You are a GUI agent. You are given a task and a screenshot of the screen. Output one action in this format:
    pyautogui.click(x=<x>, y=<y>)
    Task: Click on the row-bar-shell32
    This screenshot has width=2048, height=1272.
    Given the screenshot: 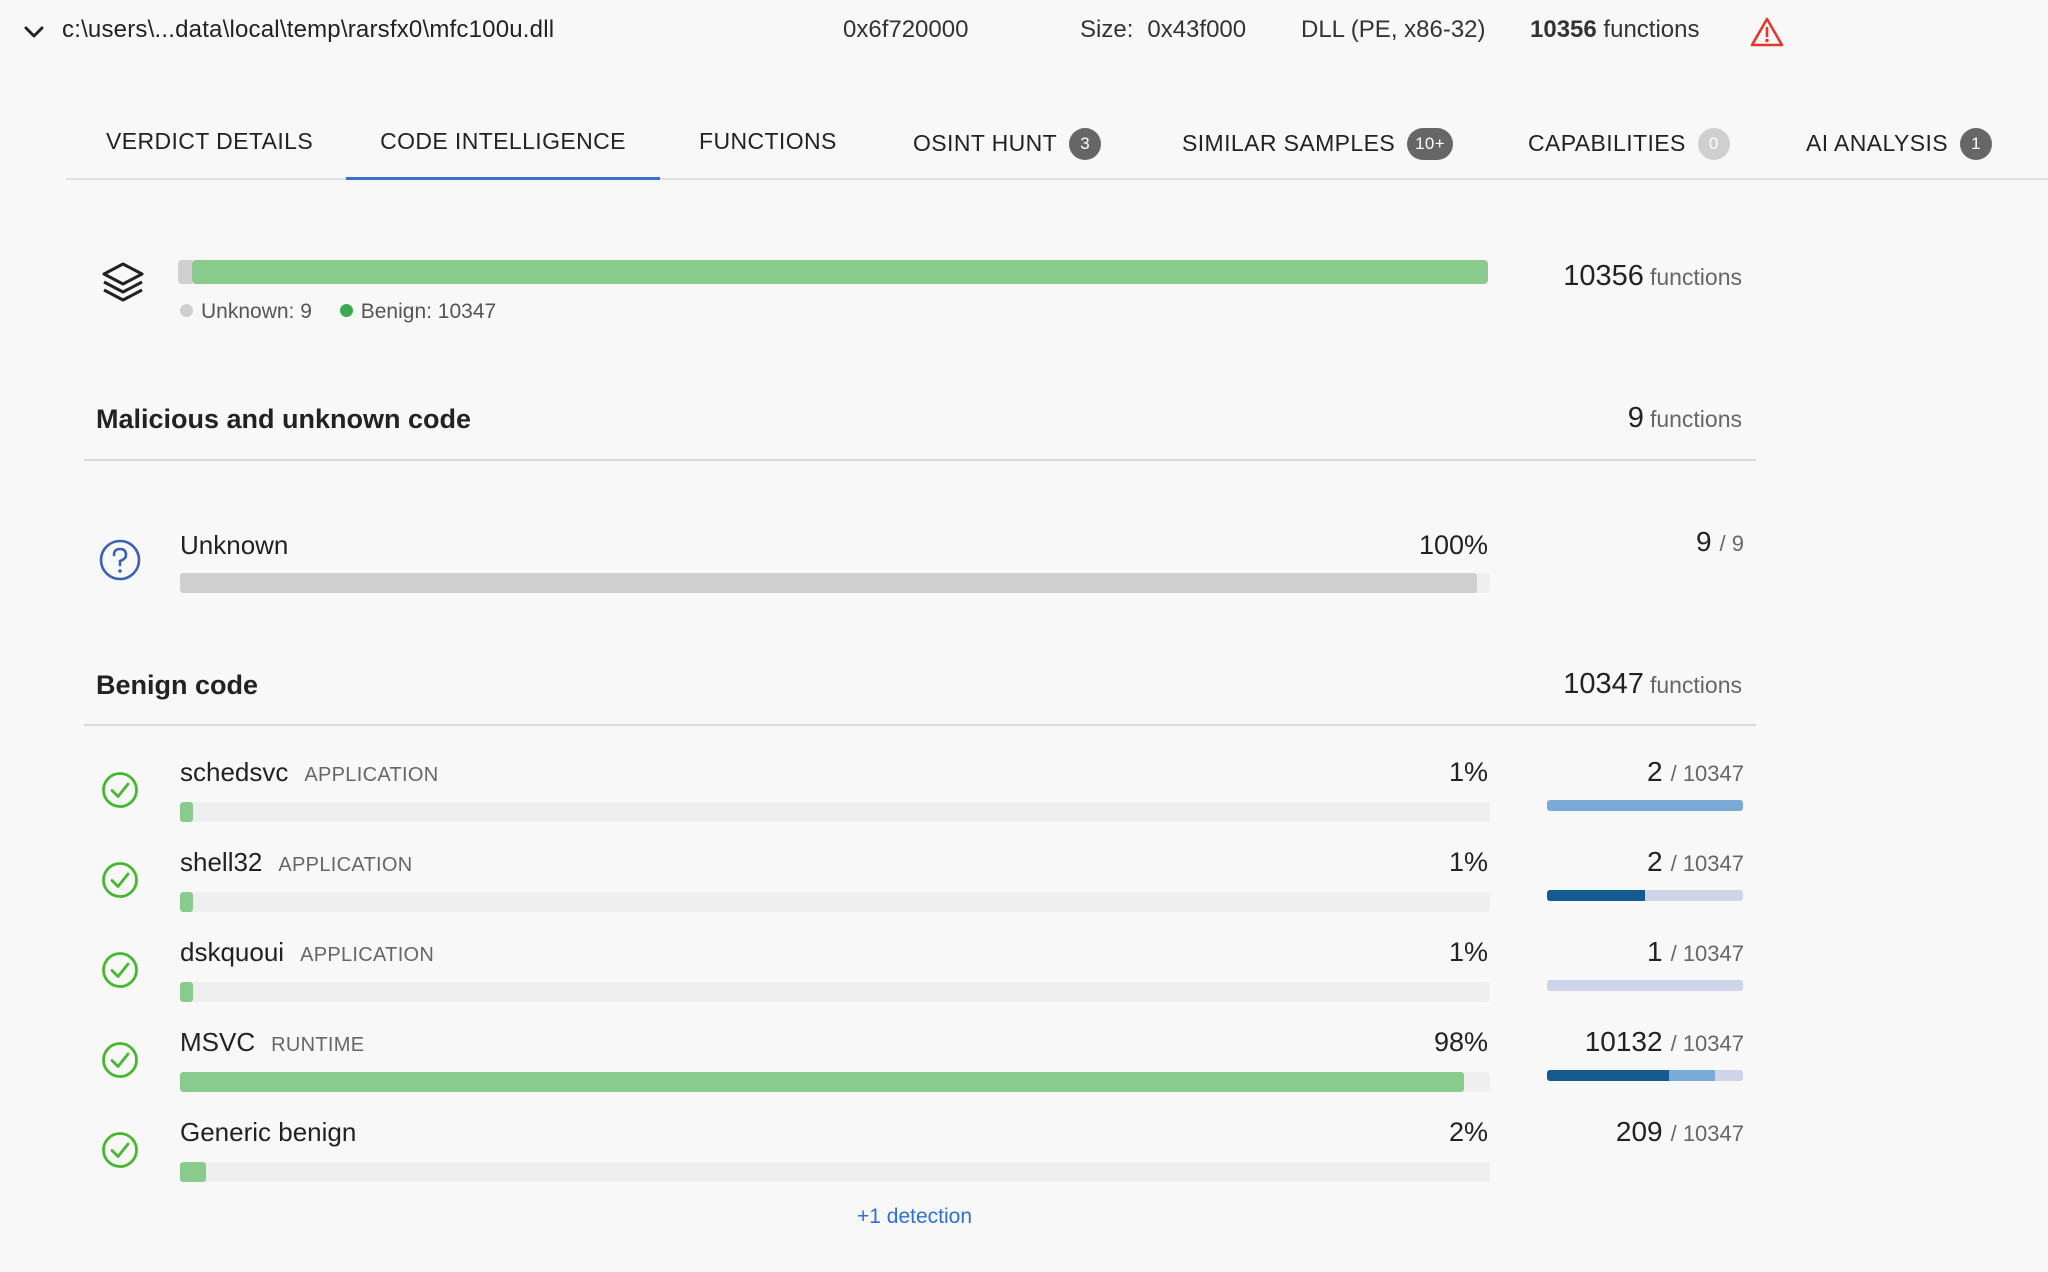 What is the action you would take?
    pyautogui.click(x=835, y=902)
    